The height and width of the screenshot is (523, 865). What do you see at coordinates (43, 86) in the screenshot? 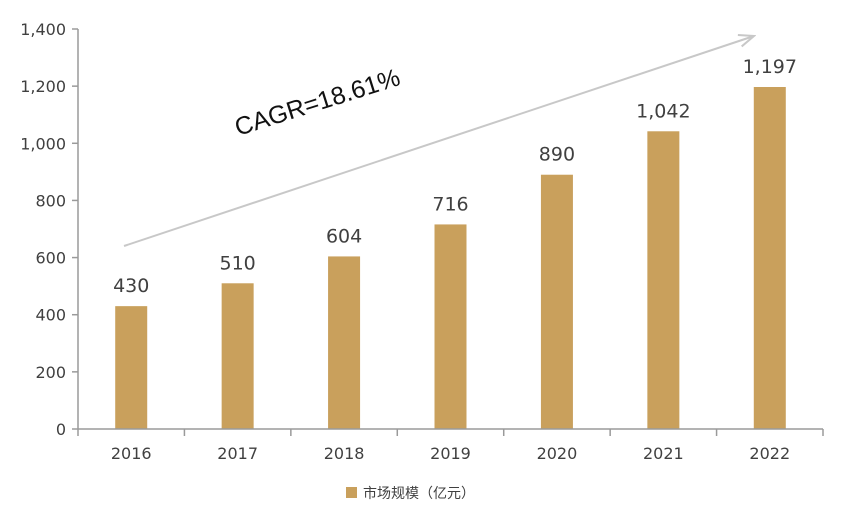
I see `y-tick-label: 1,200` at bounding box center [43, 86].